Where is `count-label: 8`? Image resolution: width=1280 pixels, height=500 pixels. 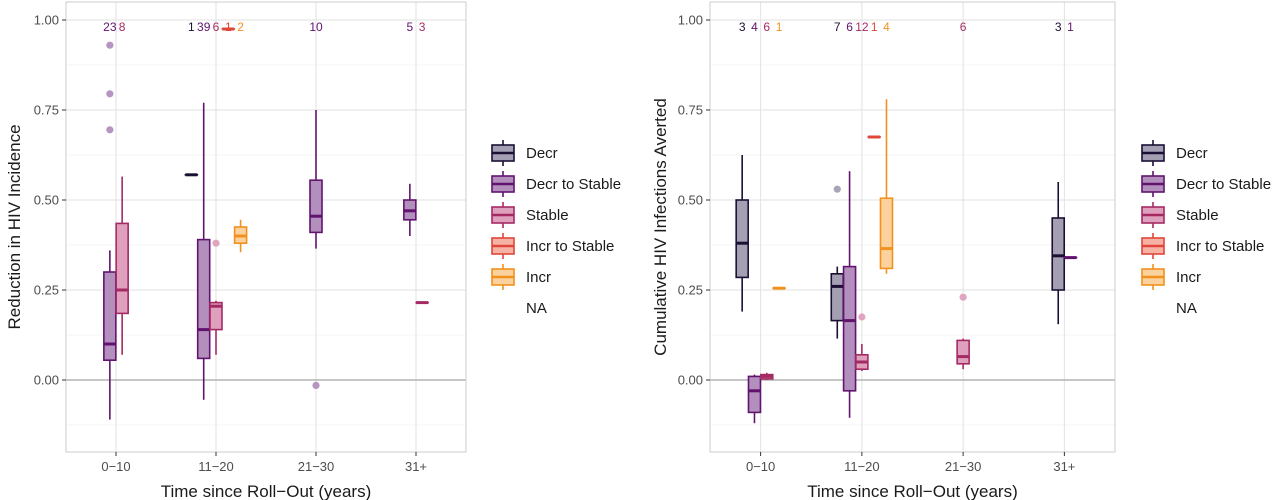 count-label: 8 is located at coordinates (122, 27).